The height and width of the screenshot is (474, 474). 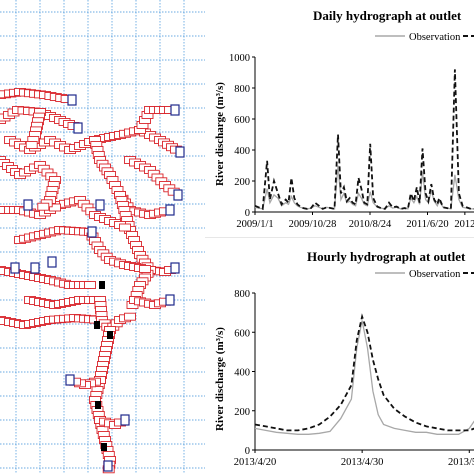 I want to click on x-tick-label: 2013/4/30, so click(x=362, y=462).